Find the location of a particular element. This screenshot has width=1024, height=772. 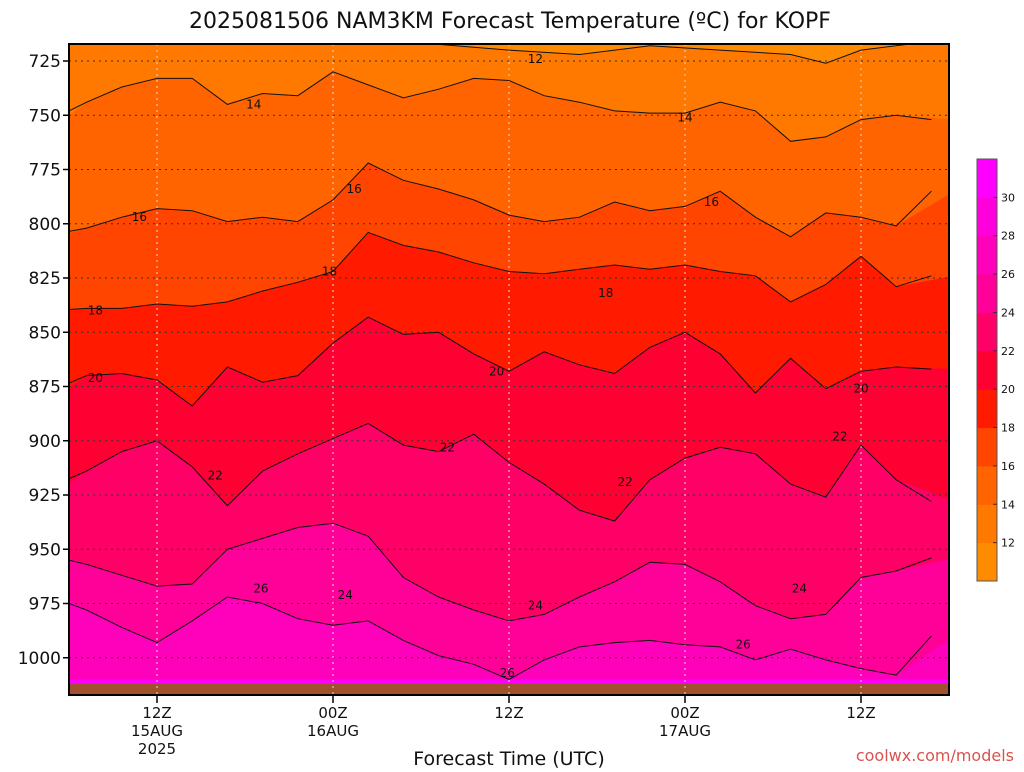

y-tick-label-825: 825 is located at coordinates (45, 279).